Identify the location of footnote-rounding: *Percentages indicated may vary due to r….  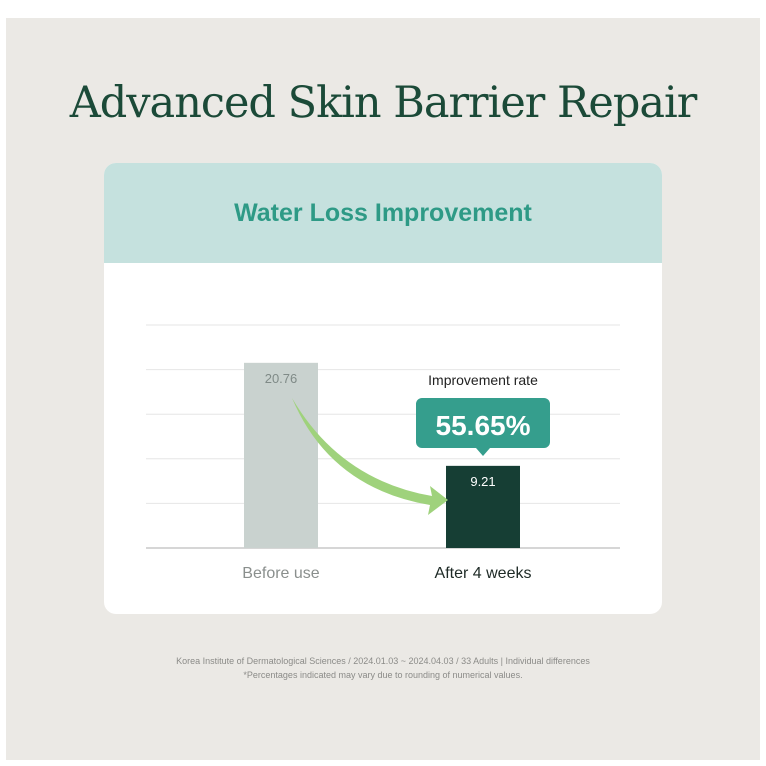
(383, 675).